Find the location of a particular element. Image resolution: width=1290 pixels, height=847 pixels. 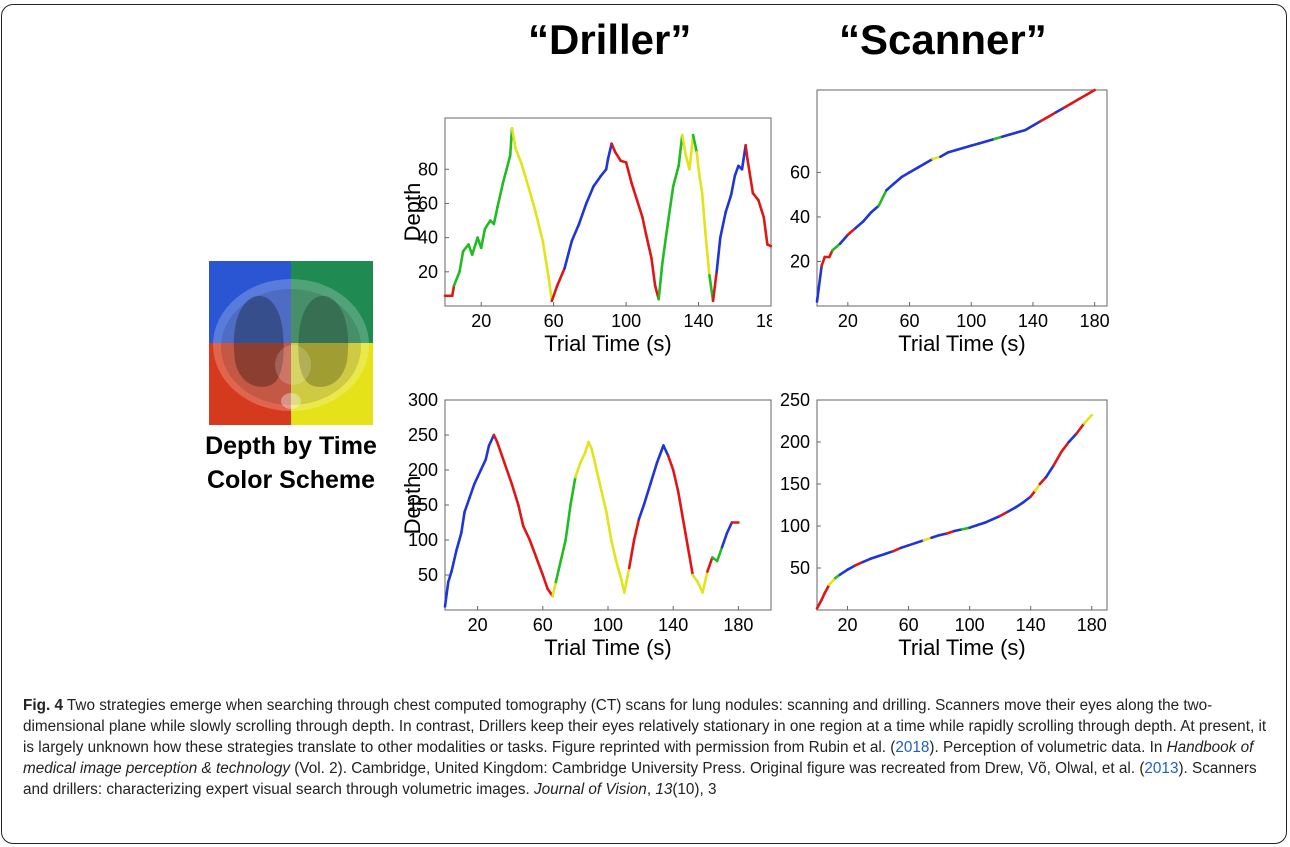

y-tick-label: 300 is located at coordinates (423, 400).